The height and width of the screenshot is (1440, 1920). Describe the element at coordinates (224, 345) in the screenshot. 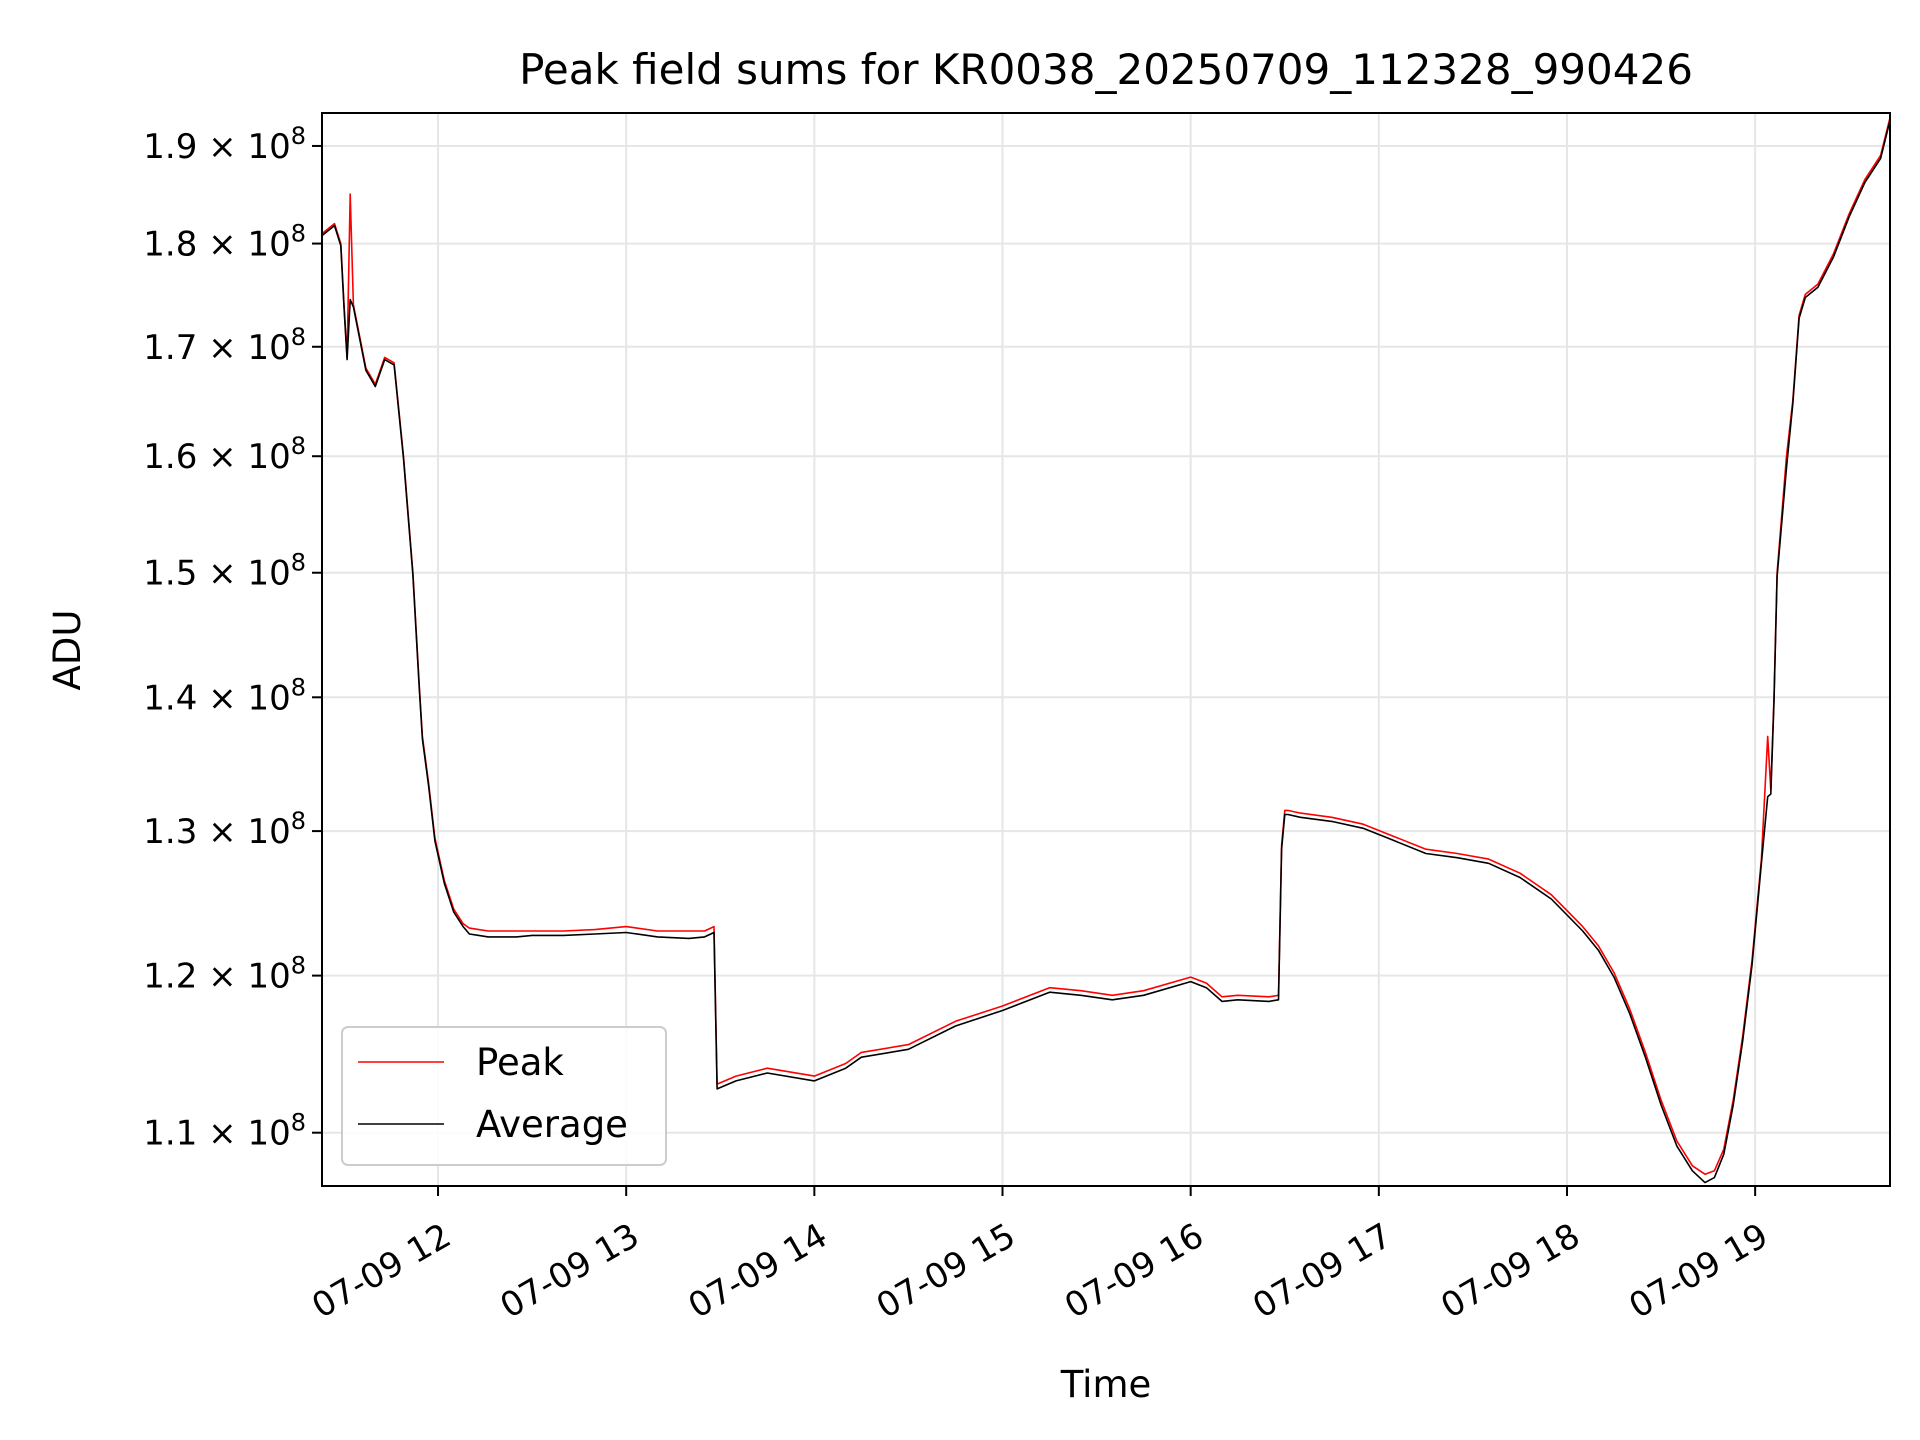

I see `y-tick-label: 1.7 × 108` at that location.